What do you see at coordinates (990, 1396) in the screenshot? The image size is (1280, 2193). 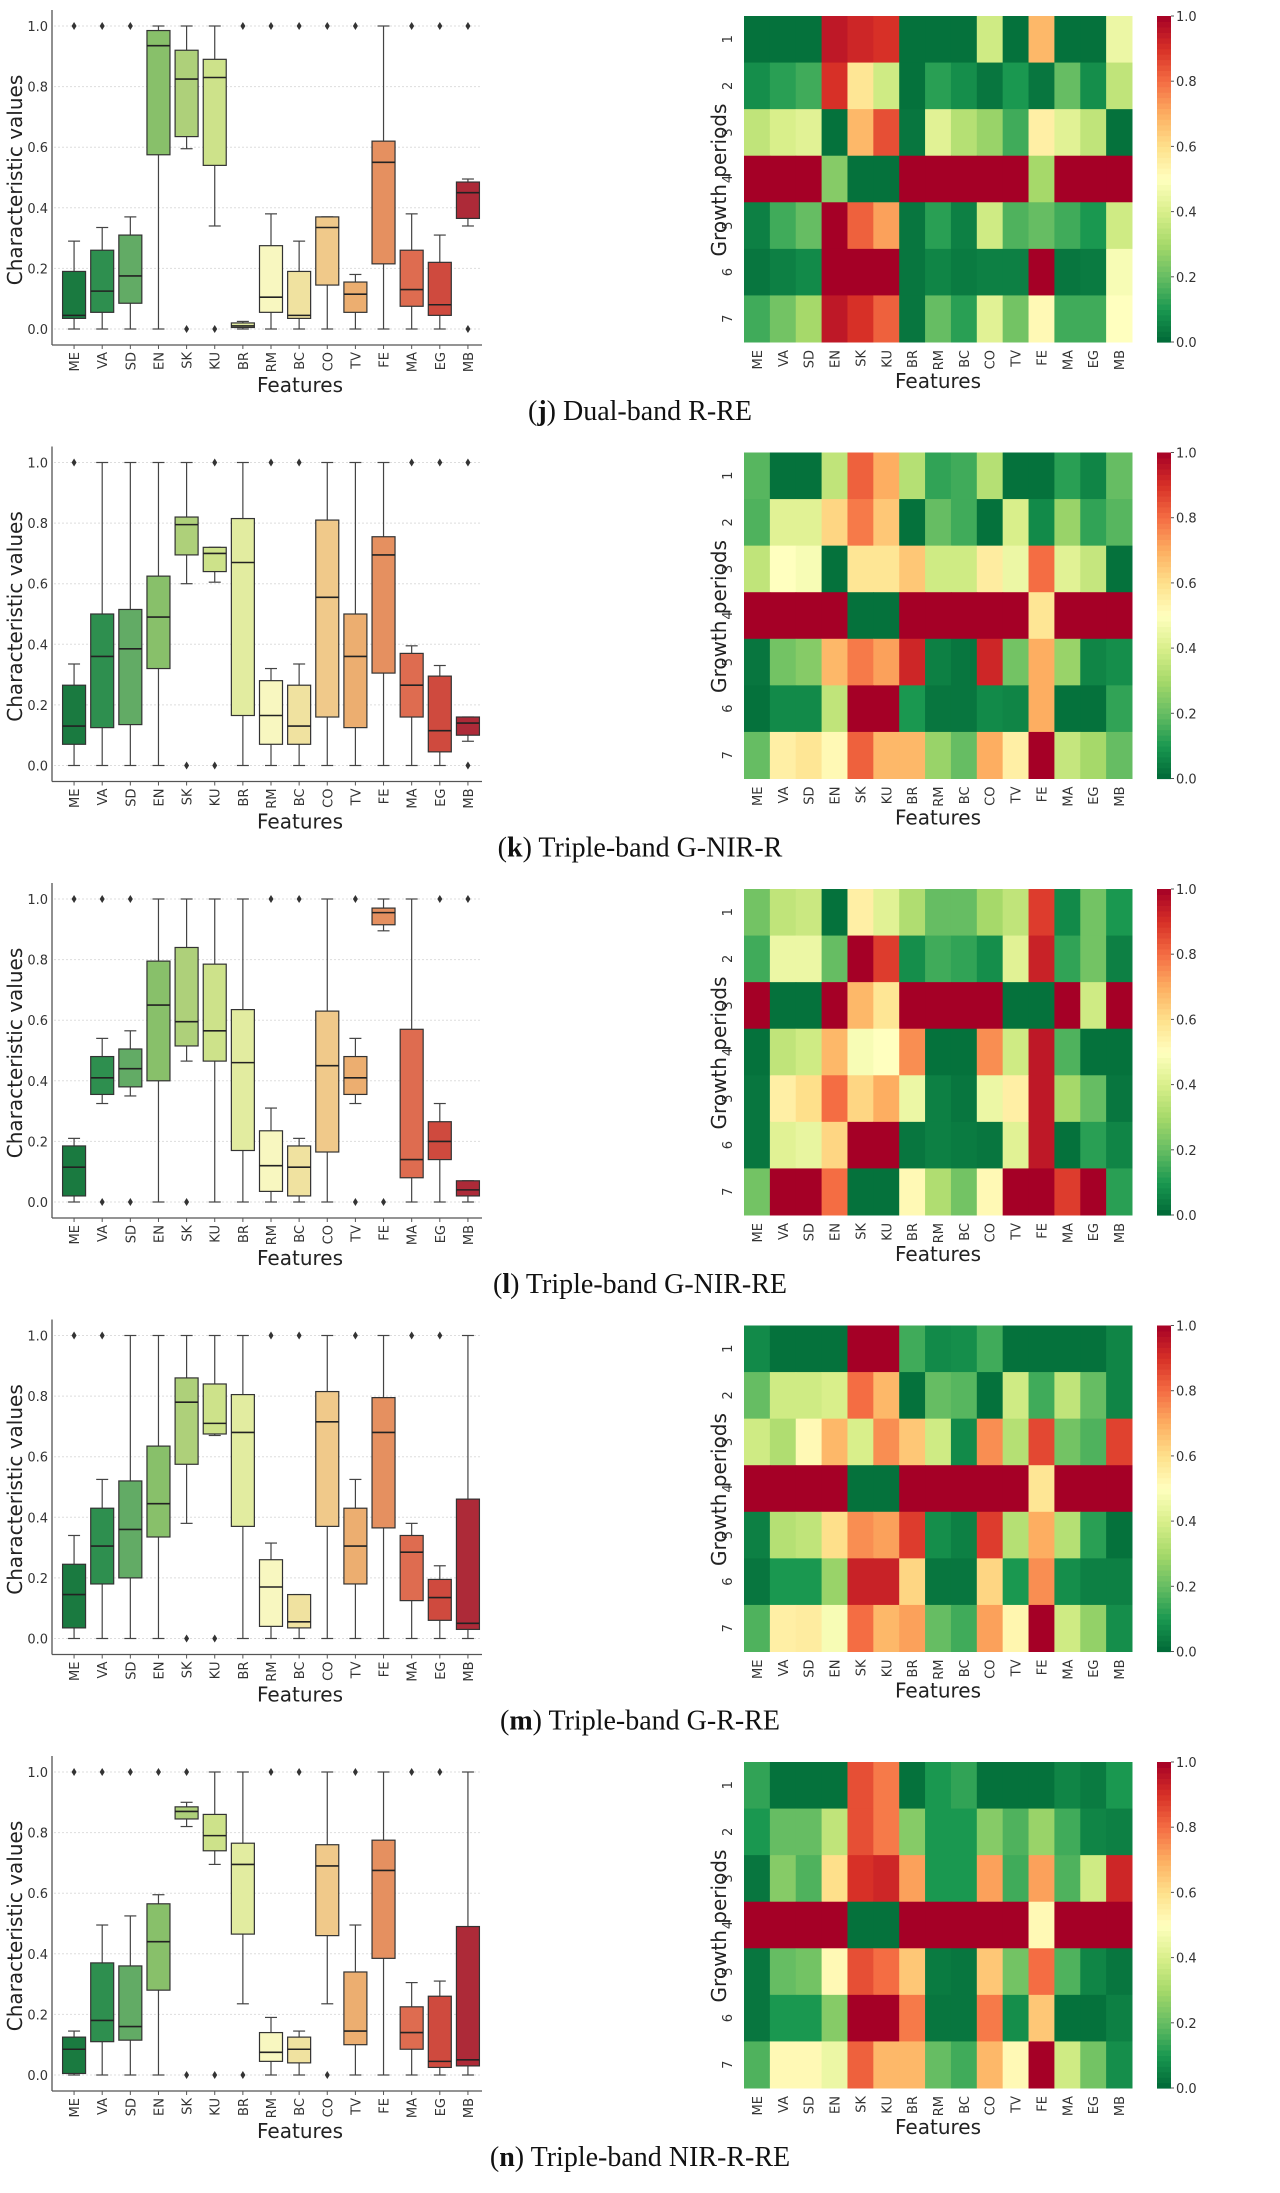 I see `heatmap-cell-2-CO` at bounding box center [990, 1396].